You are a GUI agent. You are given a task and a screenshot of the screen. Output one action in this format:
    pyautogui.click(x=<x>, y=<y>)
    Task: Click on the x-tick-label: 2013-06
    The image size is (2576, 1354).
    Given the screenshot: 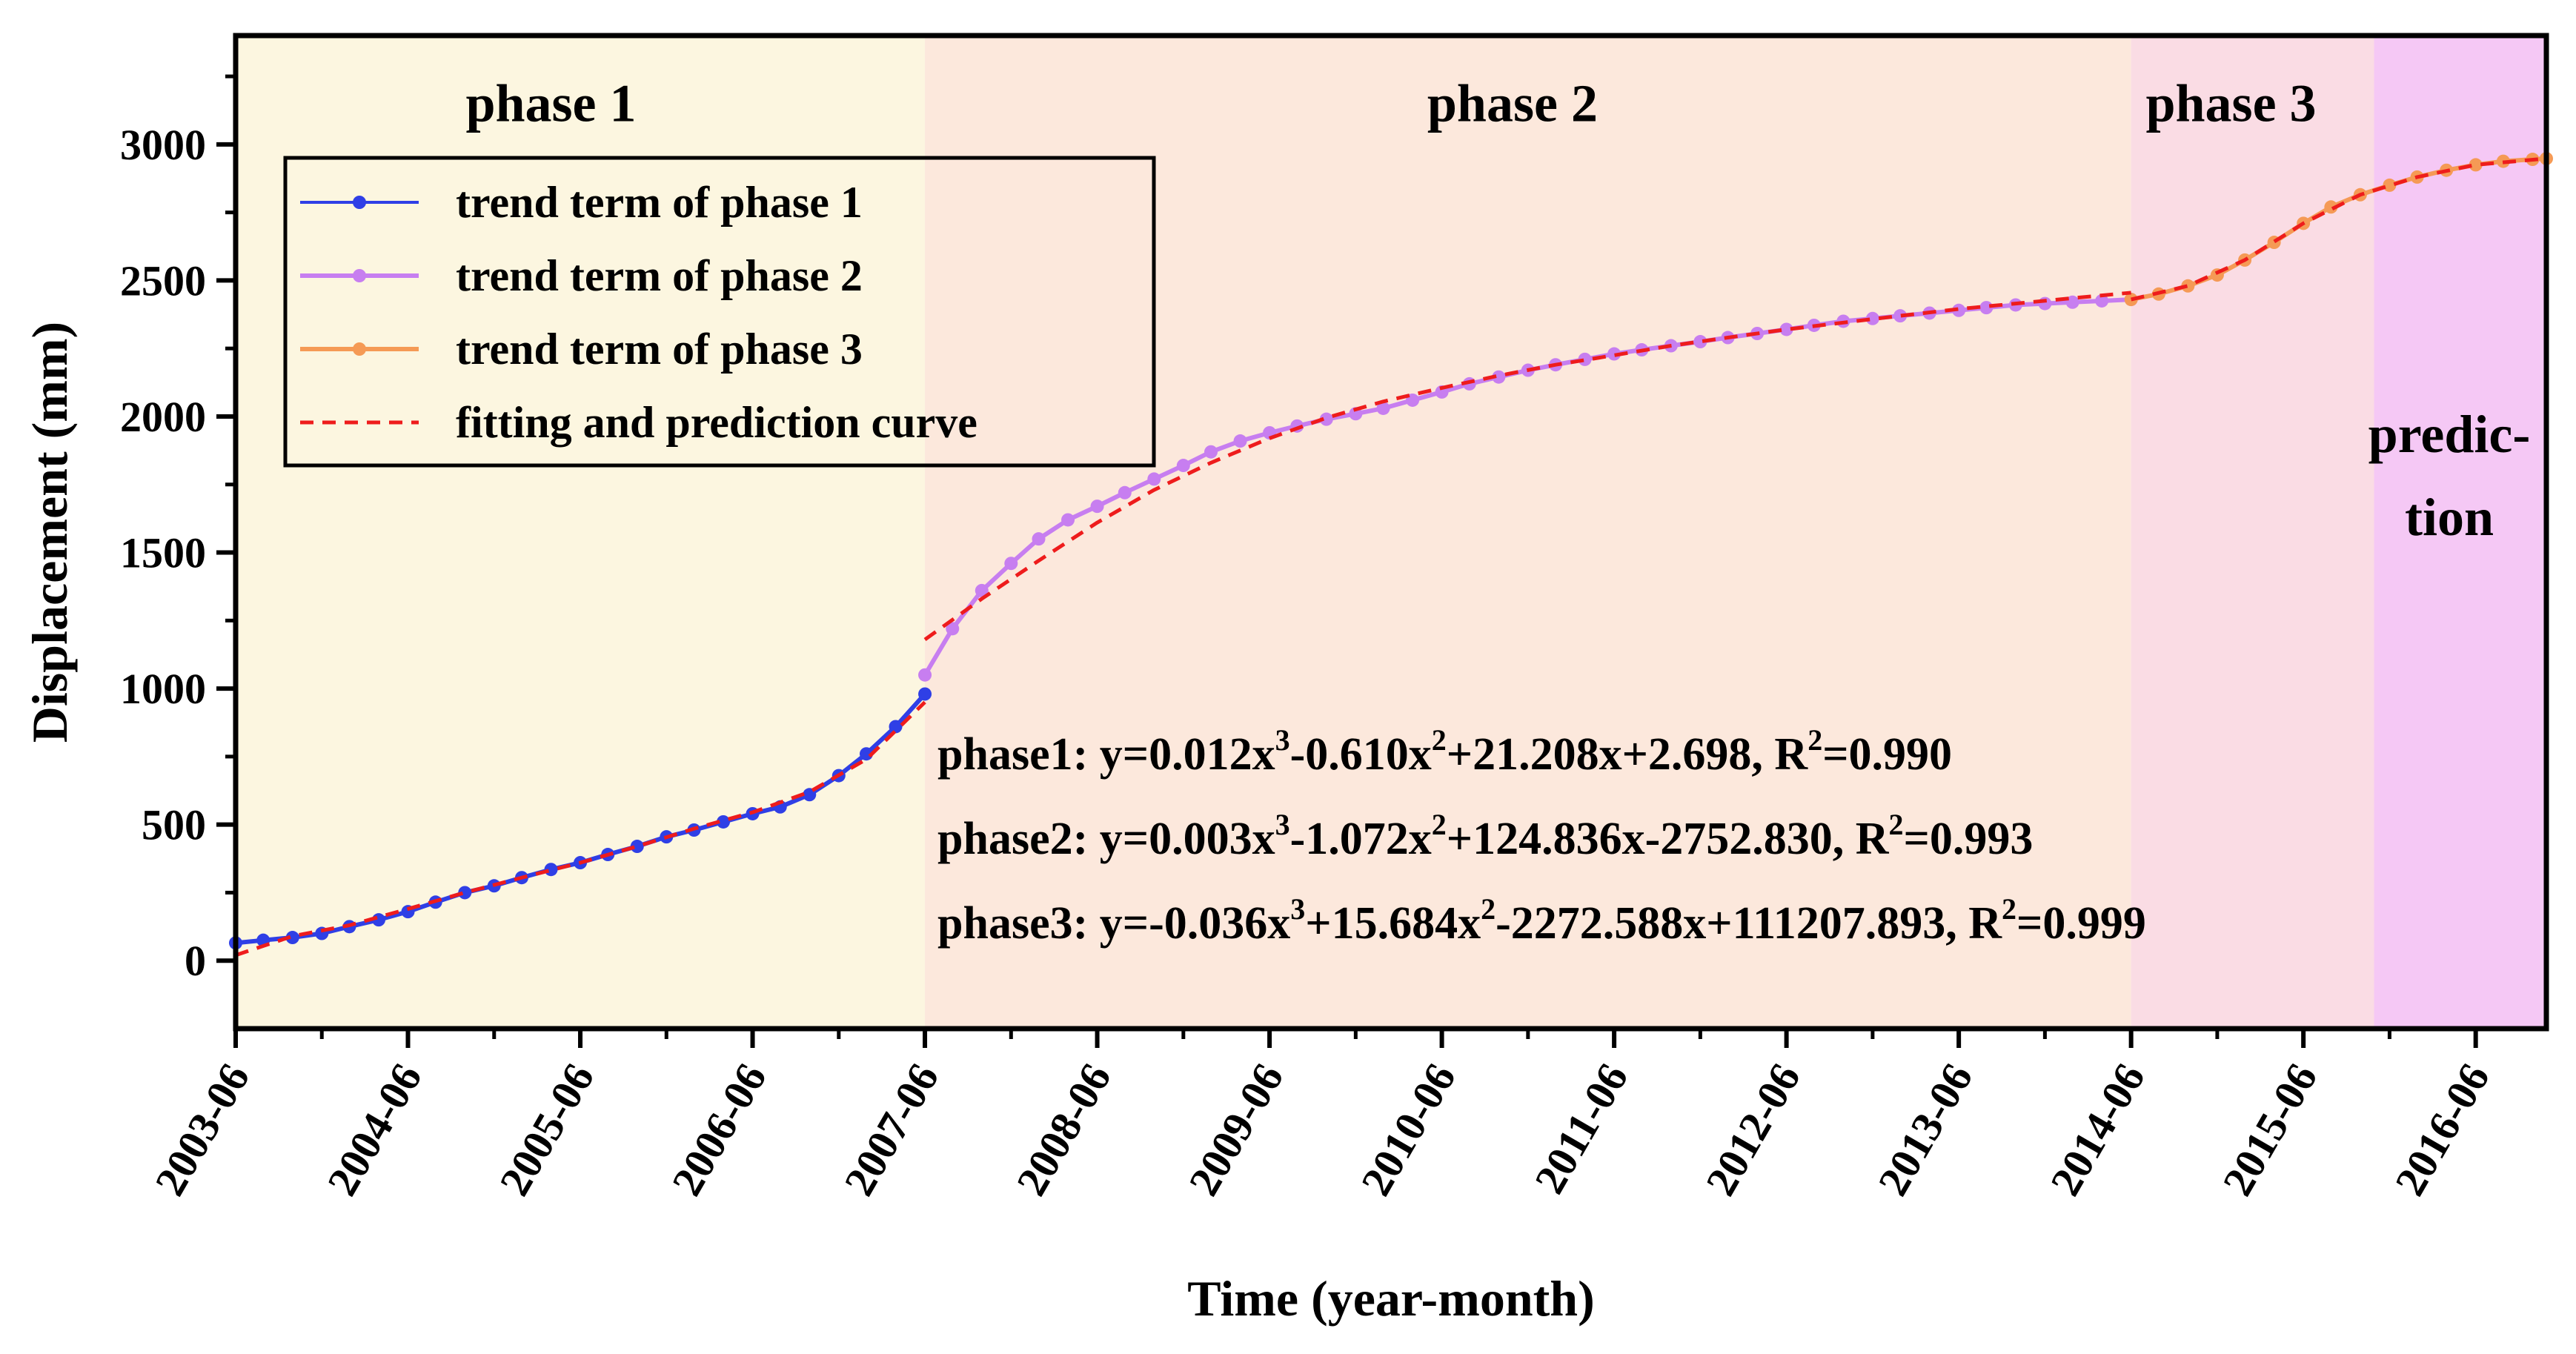 What is the action you would take?
    pyautogui.click(x=1925, y=1129)
    